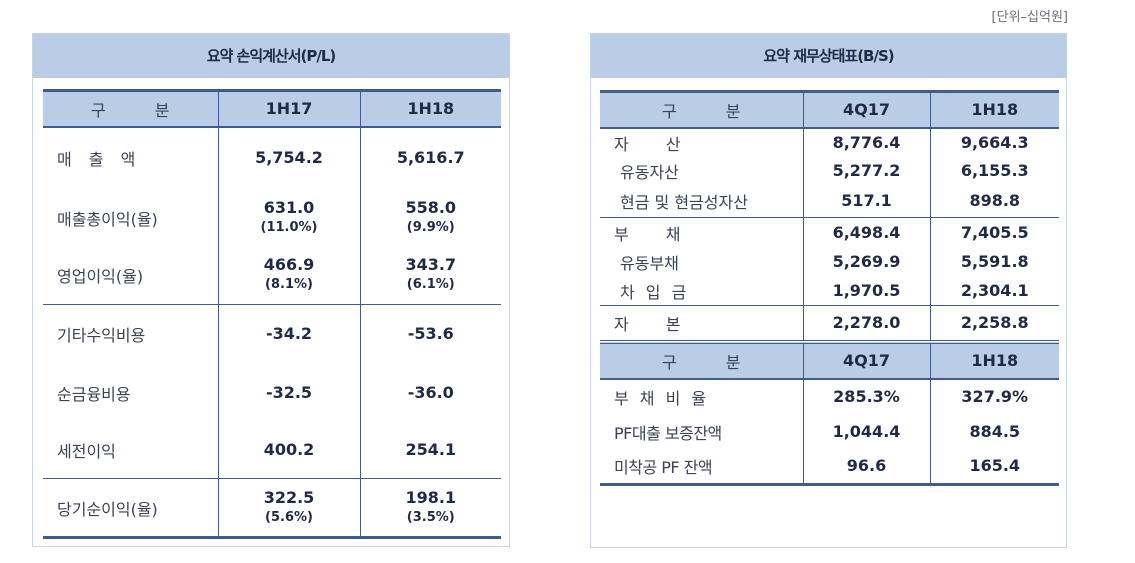 The image size is (1135, 563). I want to click on row-label: 자 산, so click(655, 144).